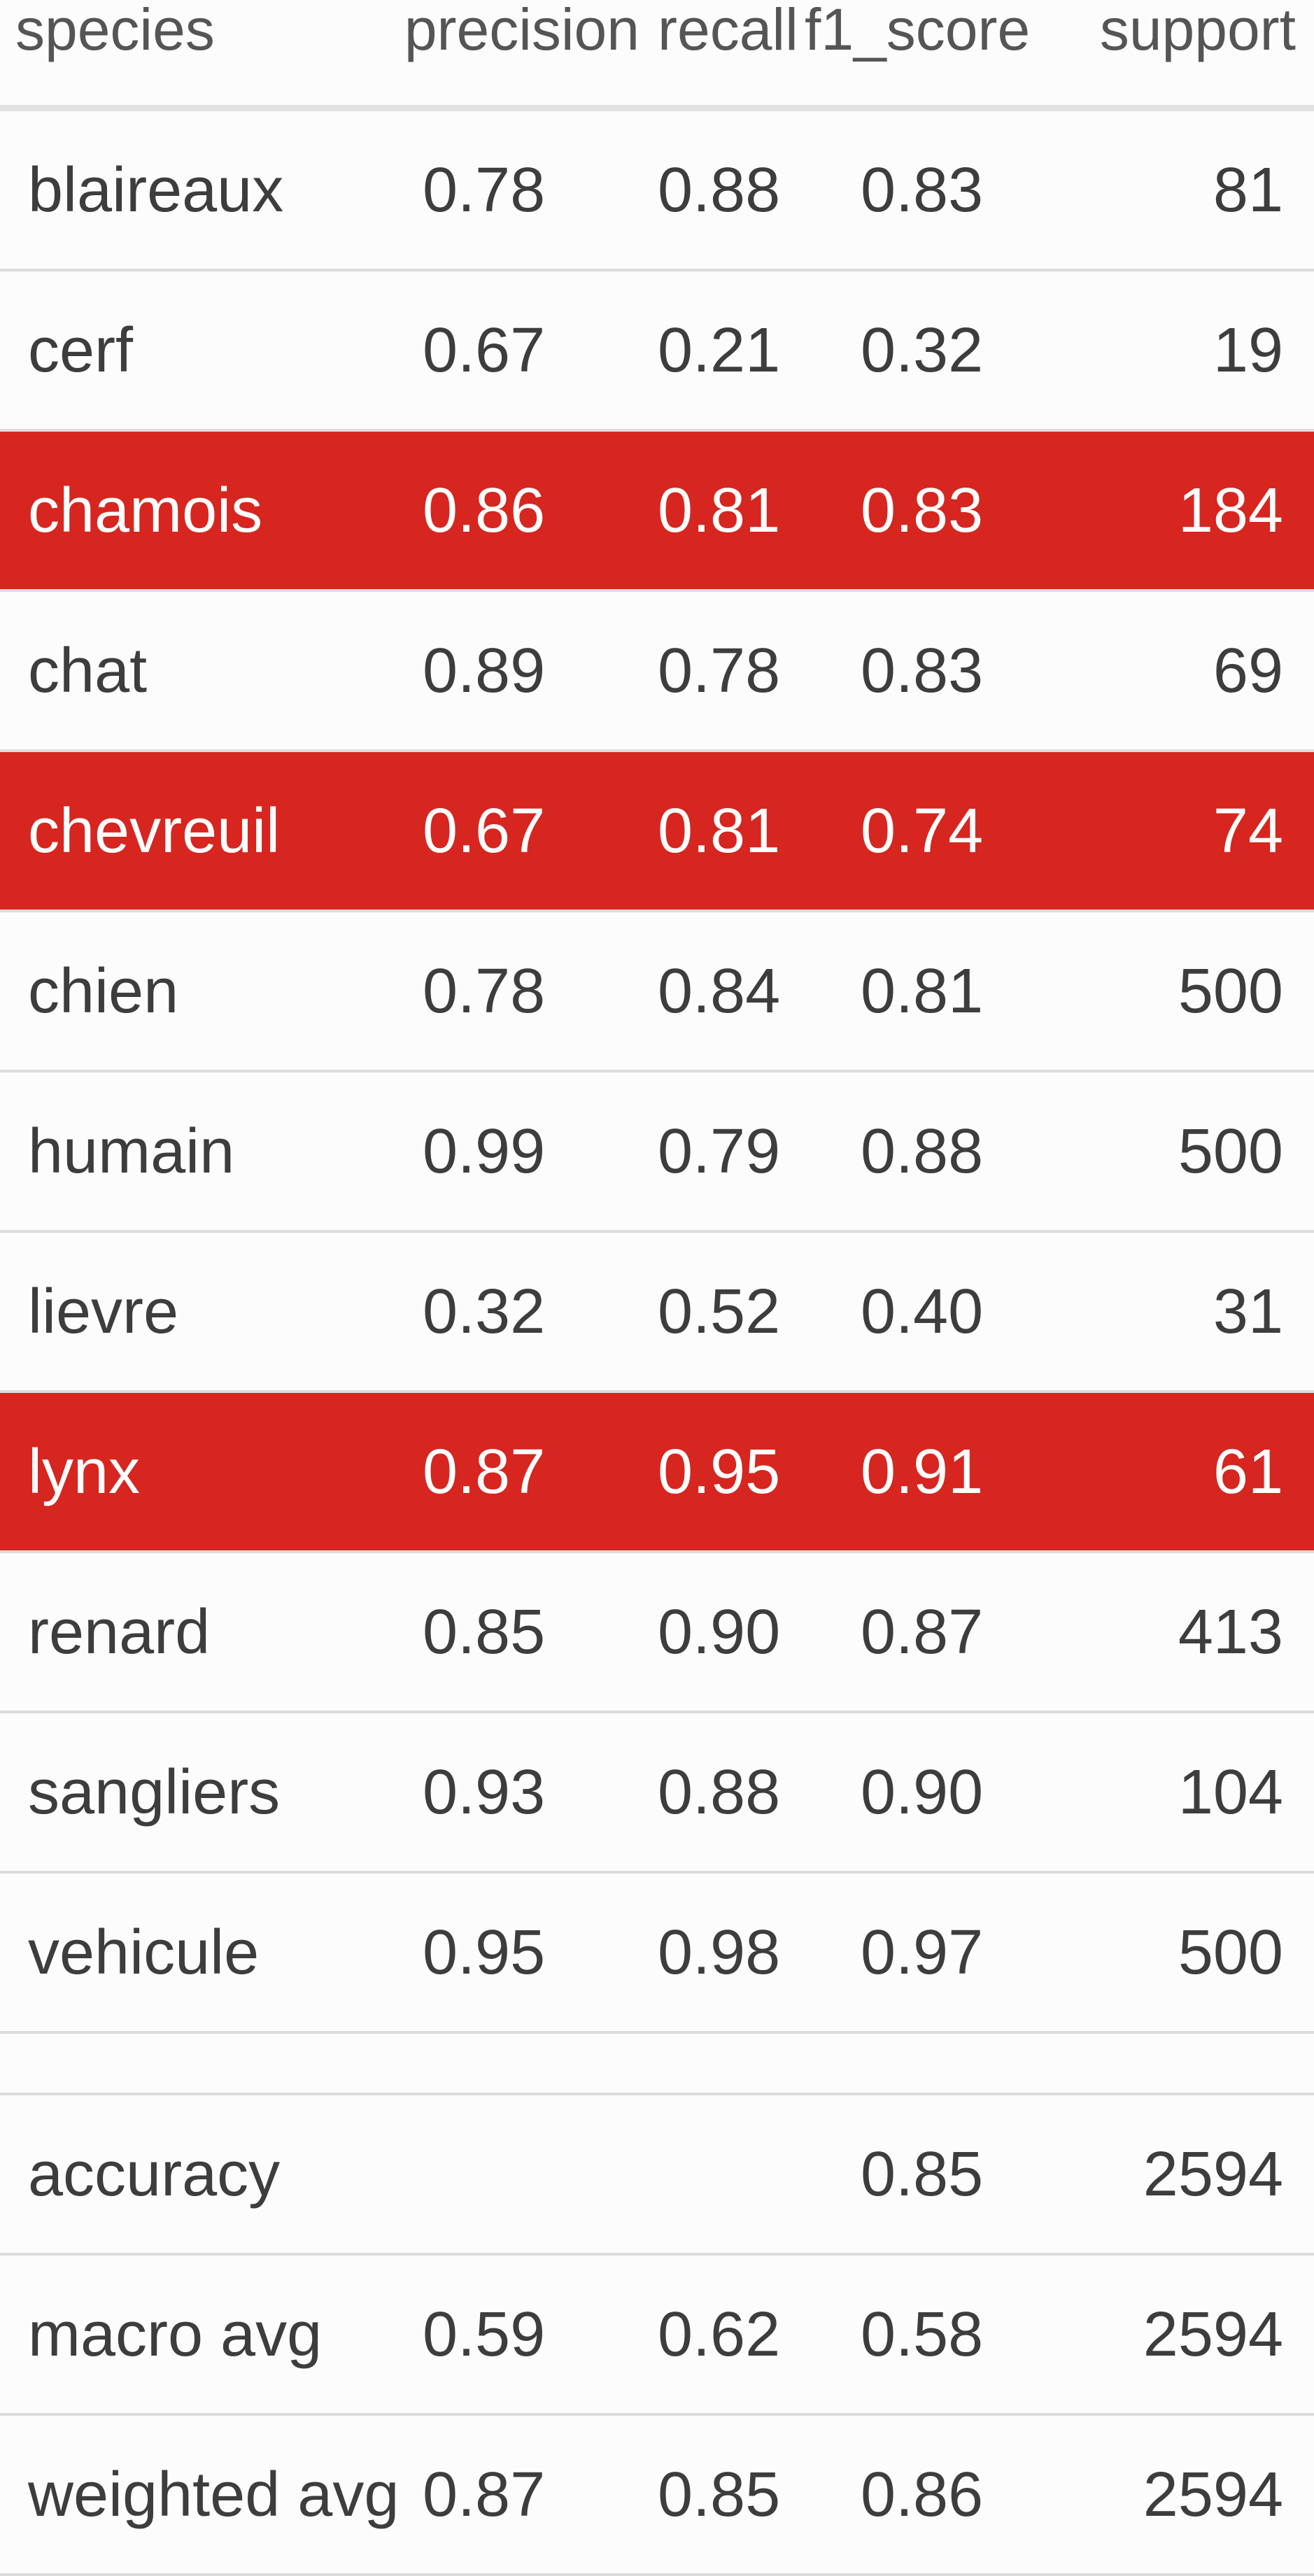  I want to click on cell-support: 19, so click(1164, 351).